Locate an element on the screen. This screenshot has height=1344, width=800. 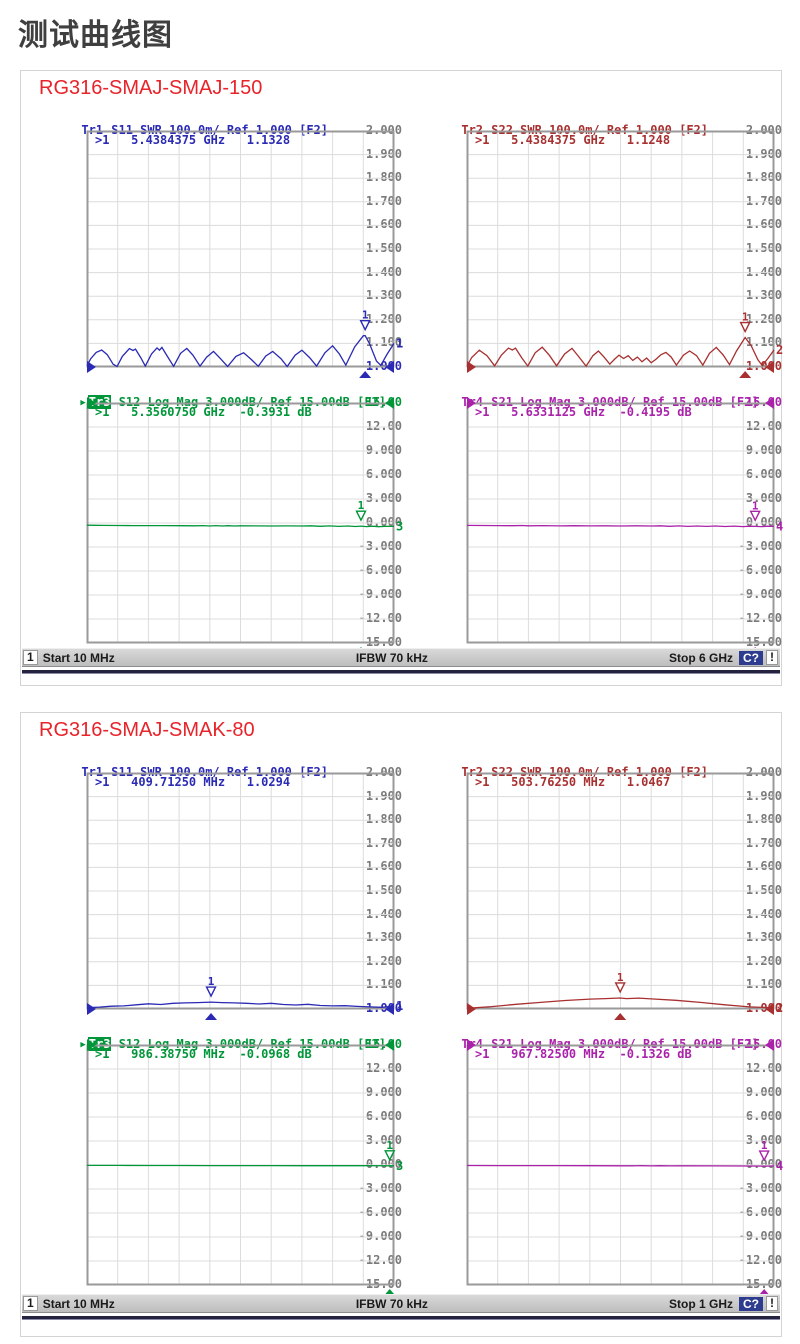
marker-readout: >1 986.38750 MHz -0.0968 dB is located at coordinates (203, 1054).